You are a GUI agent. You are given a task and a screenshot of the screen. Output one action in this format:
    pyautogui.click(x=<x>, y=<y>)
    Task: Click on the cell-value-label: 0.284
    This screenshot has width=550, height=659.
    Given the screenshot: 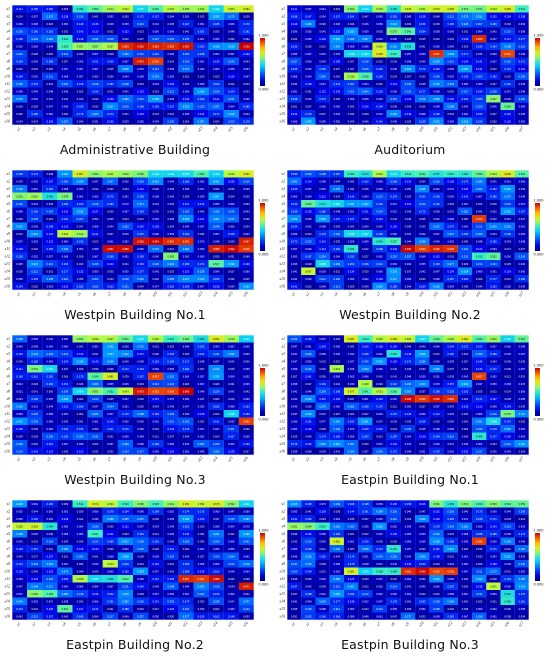 What is the action you would take?
    pyautogui.click(x=450, y=601)
    